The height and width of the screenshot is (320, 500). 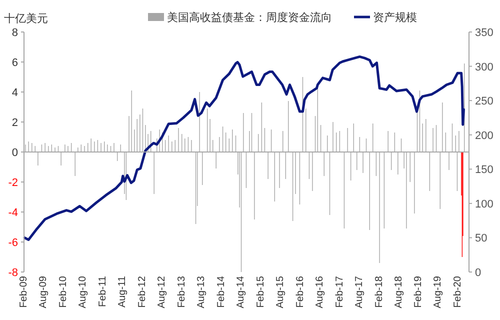 What do you see at coordinates (320, 292) in the screenshot?
I see `x-tick-label: Aug-16` at bounding box center [320, 292].